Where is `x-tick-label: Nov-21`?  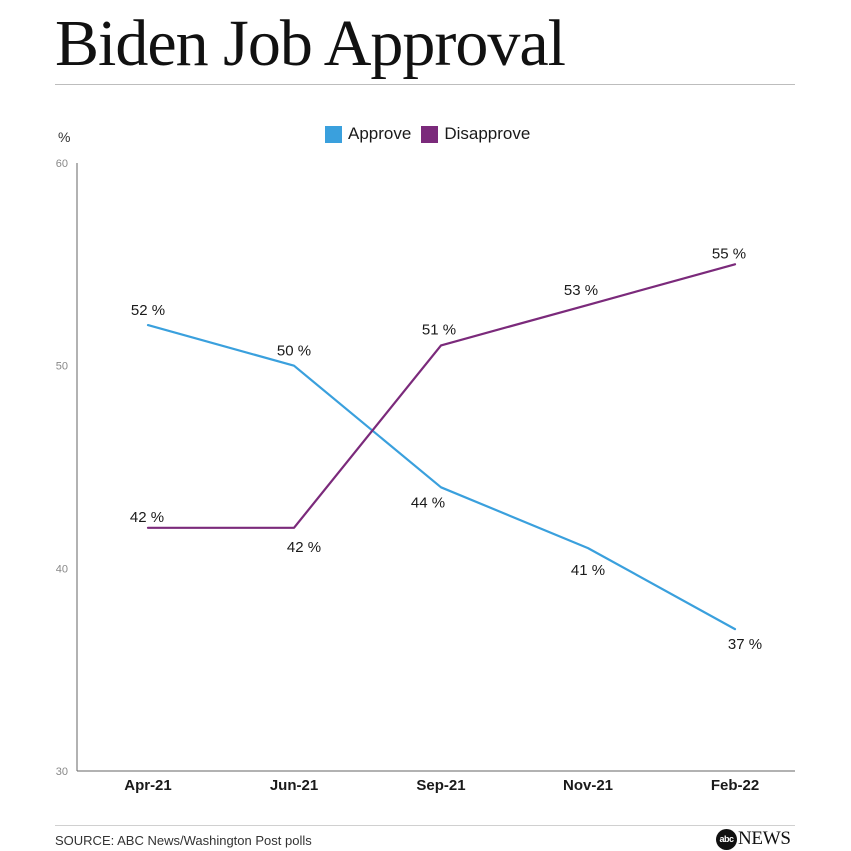
x-tick-label: Nov-21 is located at coordinates (588, 785).